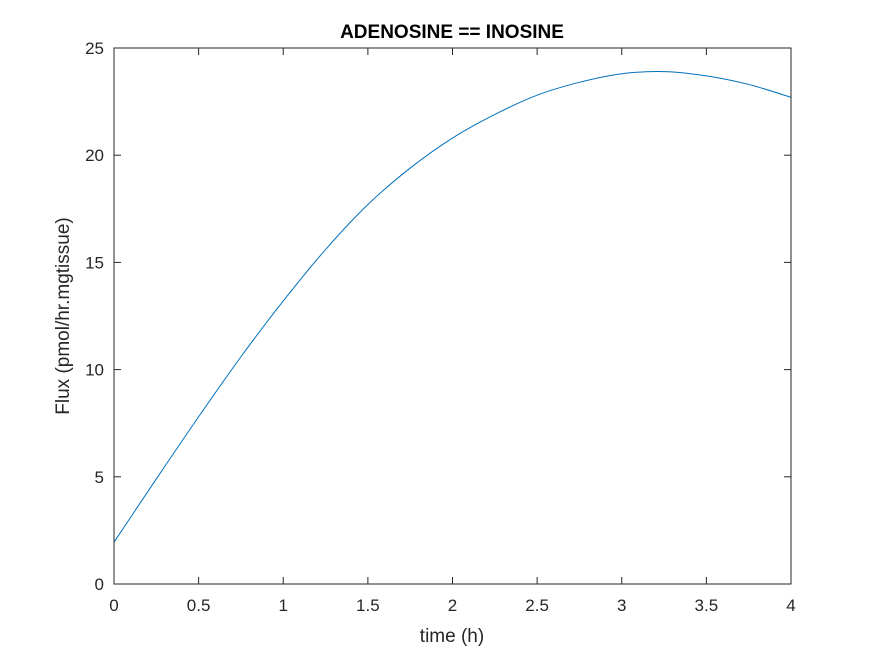 The width and height of the screenshot is (875, 656). I want to click on x-tick-label: 1.5, so click(368, 605).